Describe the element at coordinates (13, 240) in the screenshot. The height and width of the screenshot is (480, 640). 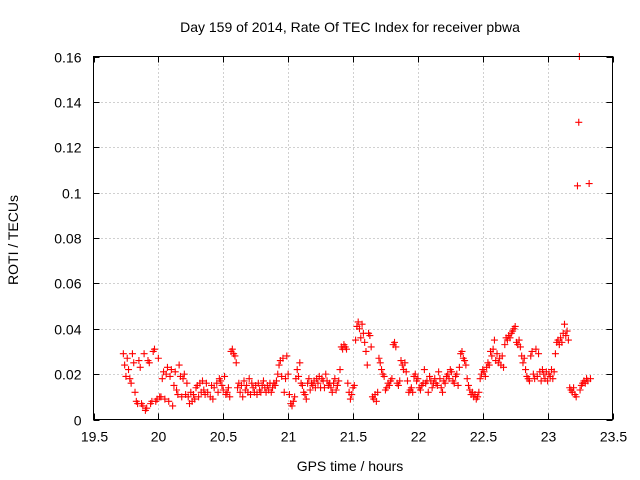
I see `y-axis-label: ROTI / TECUs` at that location.